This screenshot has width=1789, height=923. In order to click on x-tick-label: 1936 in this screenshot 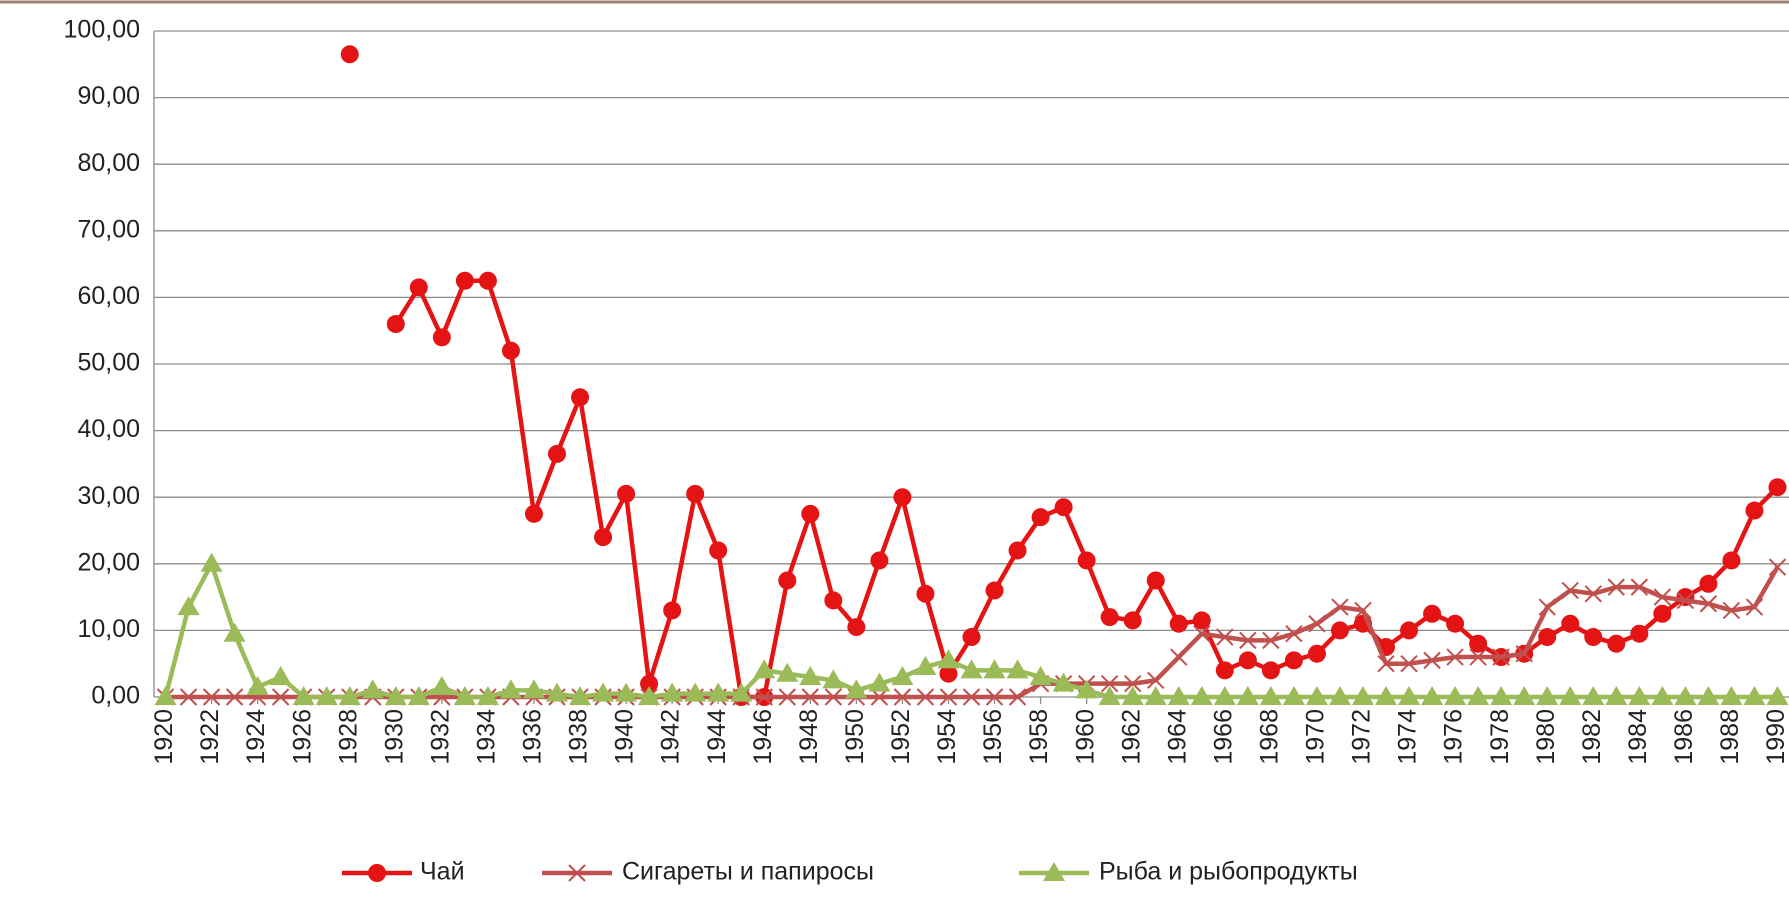, I will do `click(533, 737)`.